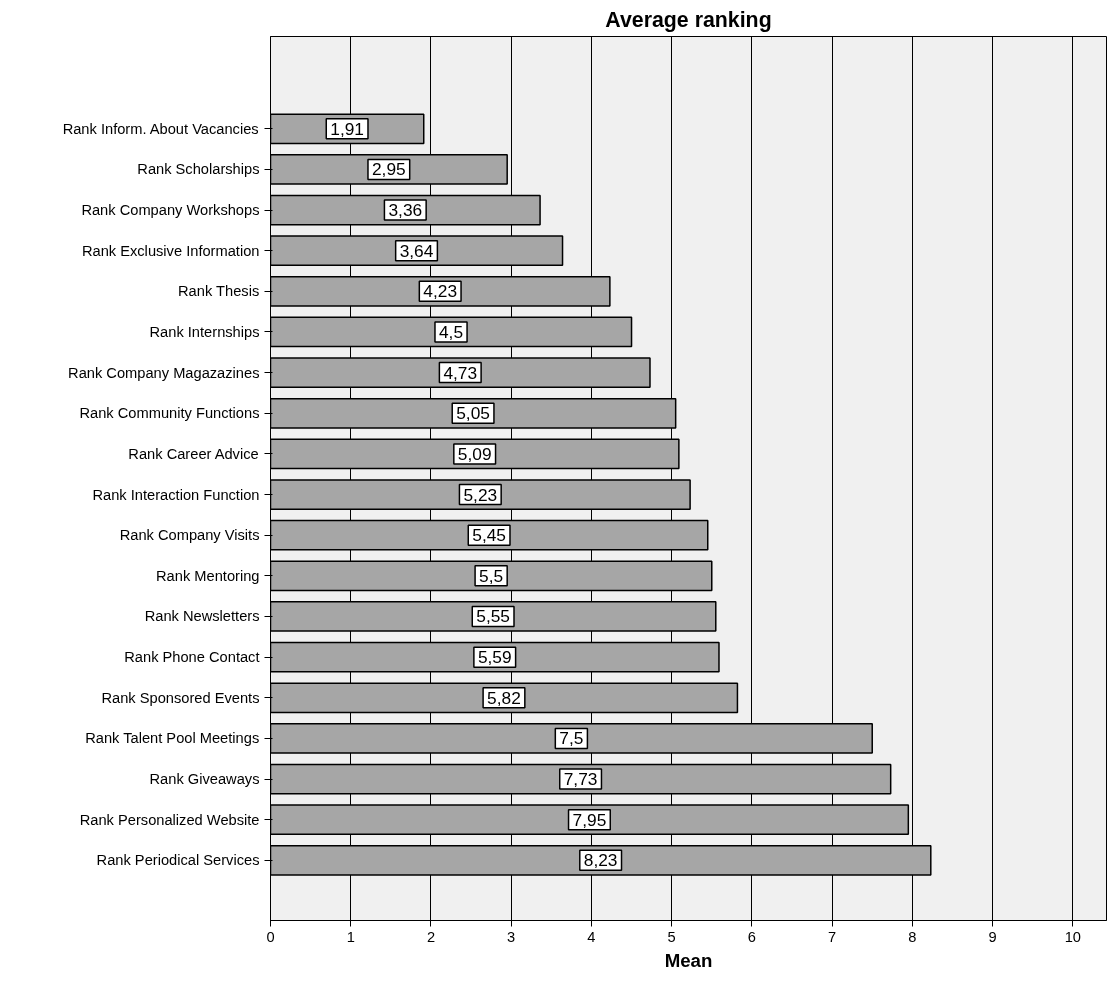  What do you see at coordinates (600, 860) in the screenshot?
I see `data-label: 8,23` at bounding box center [600, 860].